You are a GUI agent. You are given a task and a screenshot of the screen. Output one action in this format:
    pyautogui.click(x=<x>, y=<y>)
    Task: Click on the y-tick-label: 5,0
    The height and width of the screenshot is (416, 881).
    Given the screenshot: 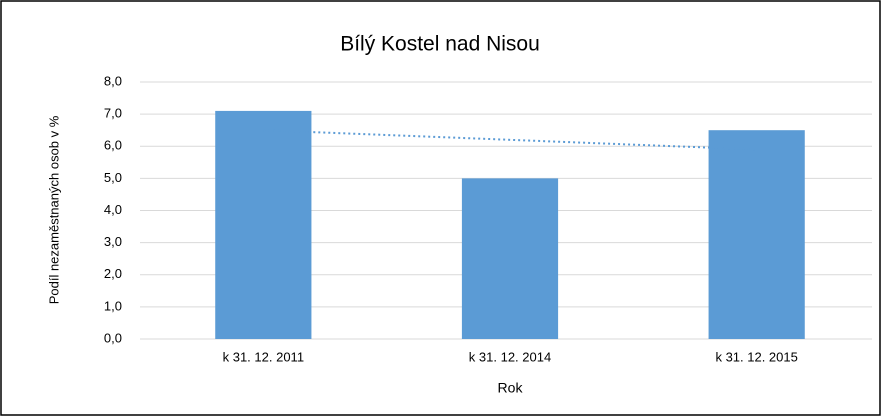 What is the action you would take?
    pyautogui.click(x=113, y=177)
    